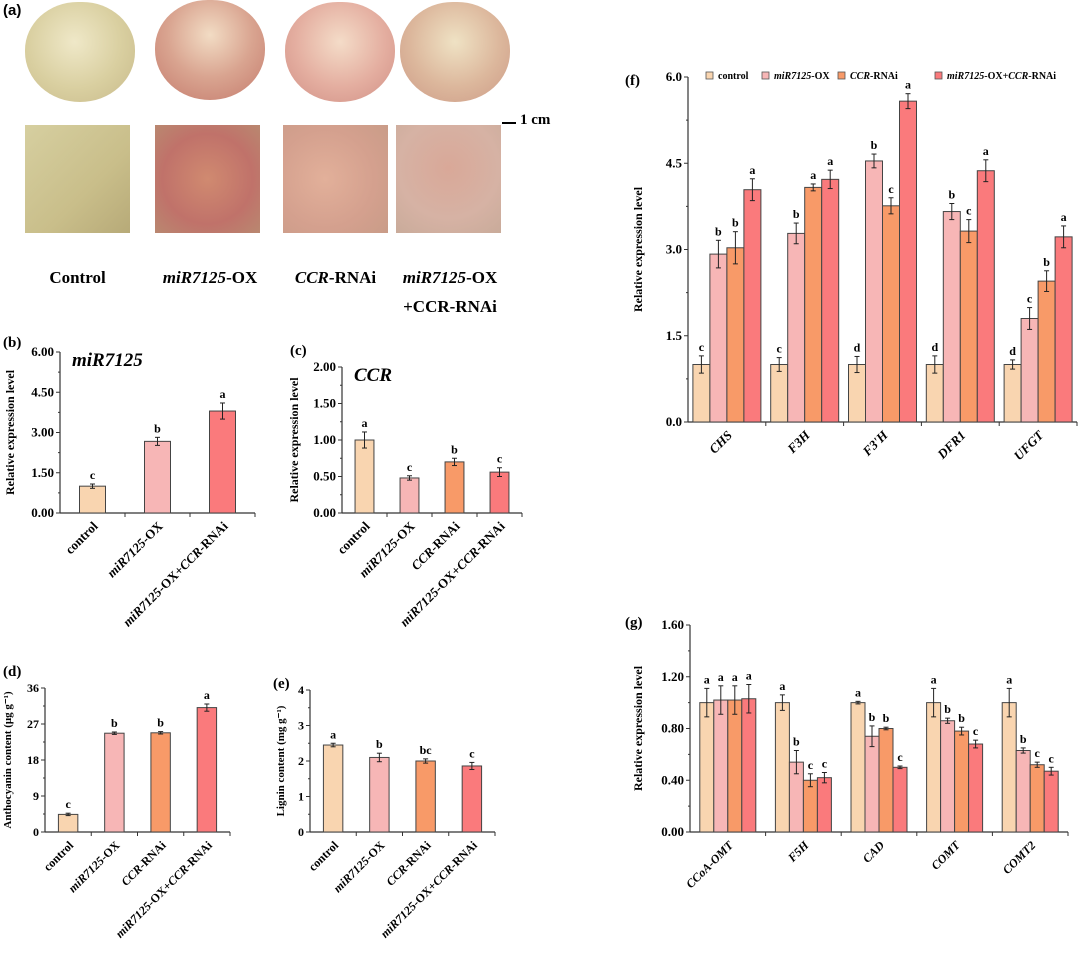  What do you see at coordinates (210, 277) in the screenshot?
I see `sample-label-mir7125-ox: miR7125-OX` at bounding box center [210, 277].